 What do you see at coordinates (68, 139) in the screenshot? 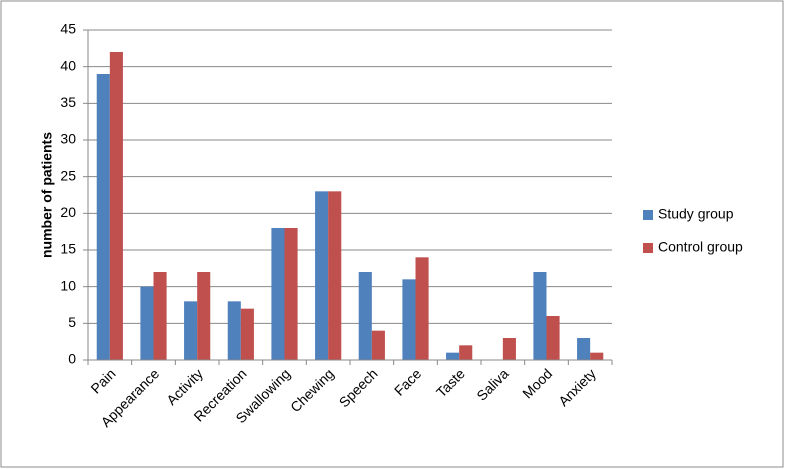
I see `y-tick-label: 30` at bounding box center [68, 139].